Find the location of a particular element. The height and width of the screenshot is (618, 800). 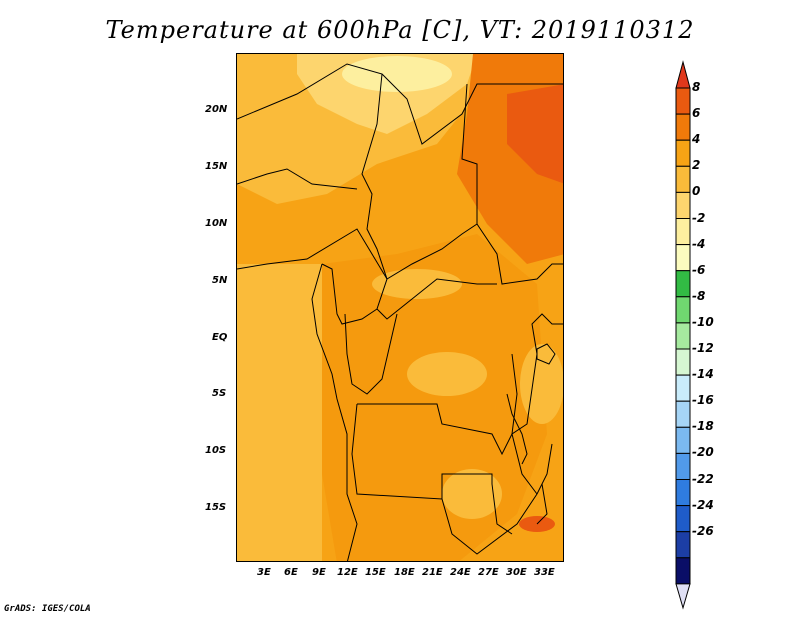

field-north-coolest is located at coordinates (397, 74).